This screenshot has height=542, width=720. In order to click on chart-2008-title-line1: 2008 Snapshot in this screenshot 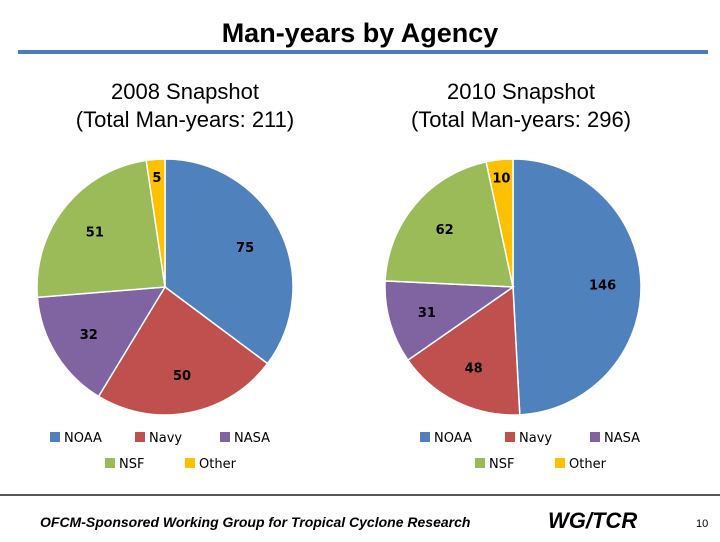, I will do `click(185, 91)`.